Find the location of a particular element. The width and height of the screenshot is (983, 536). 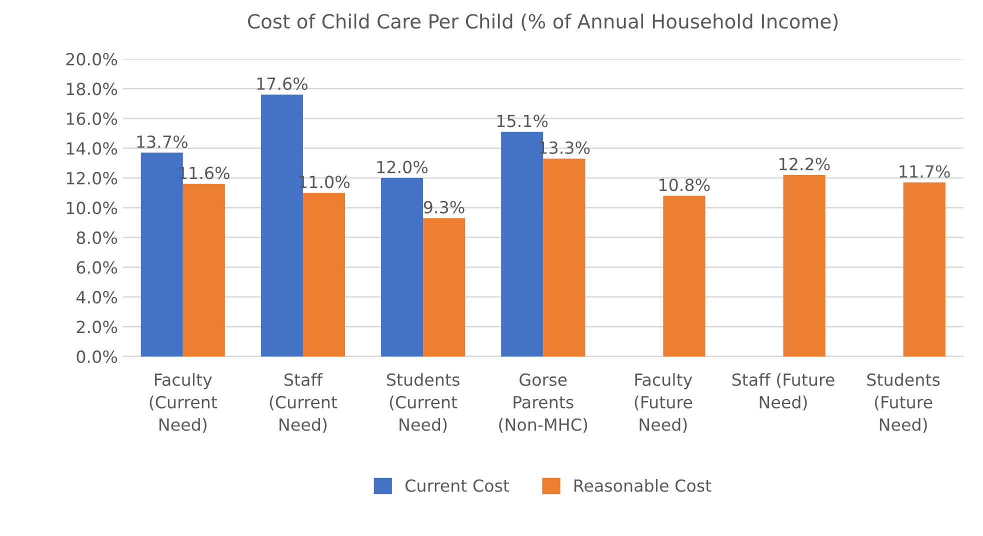

y-tick-label: 20.0% is located at coordinates (92, 59).